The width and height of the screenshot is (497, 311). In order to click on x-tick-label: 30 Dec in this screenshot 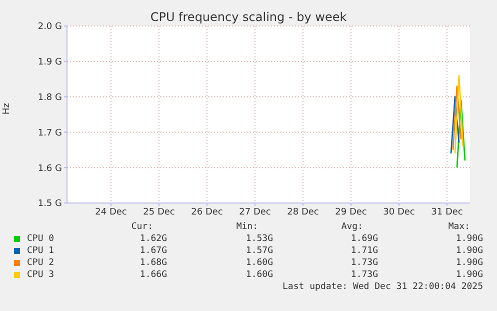, I will do `click(399, 212)`.